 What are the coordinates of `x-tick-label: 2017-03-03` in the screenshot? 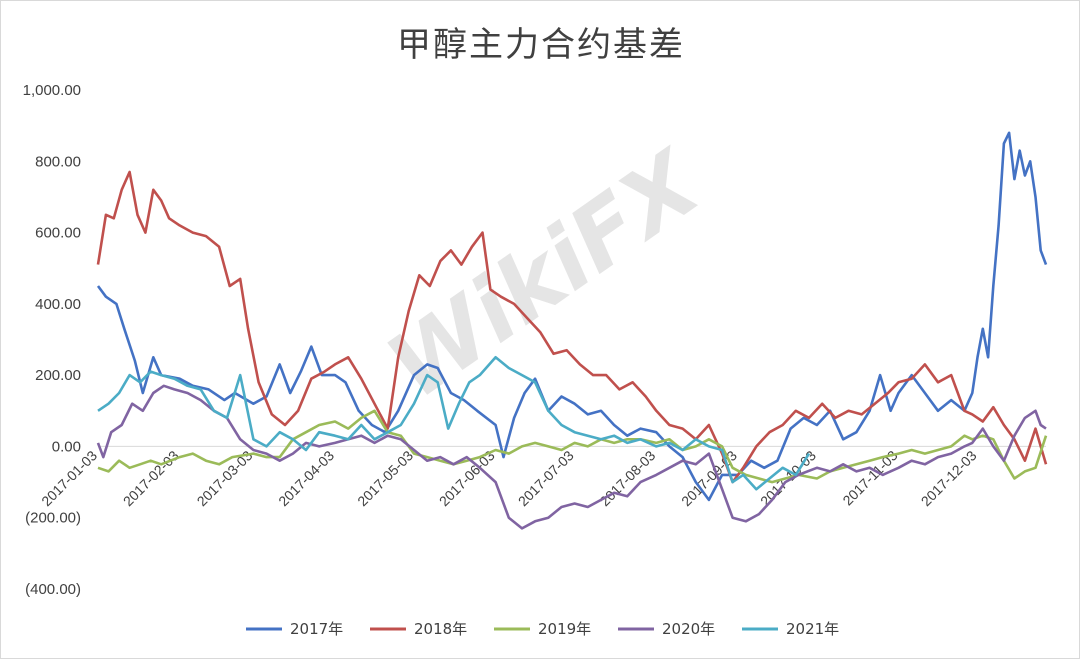 It's located at (225, 478).